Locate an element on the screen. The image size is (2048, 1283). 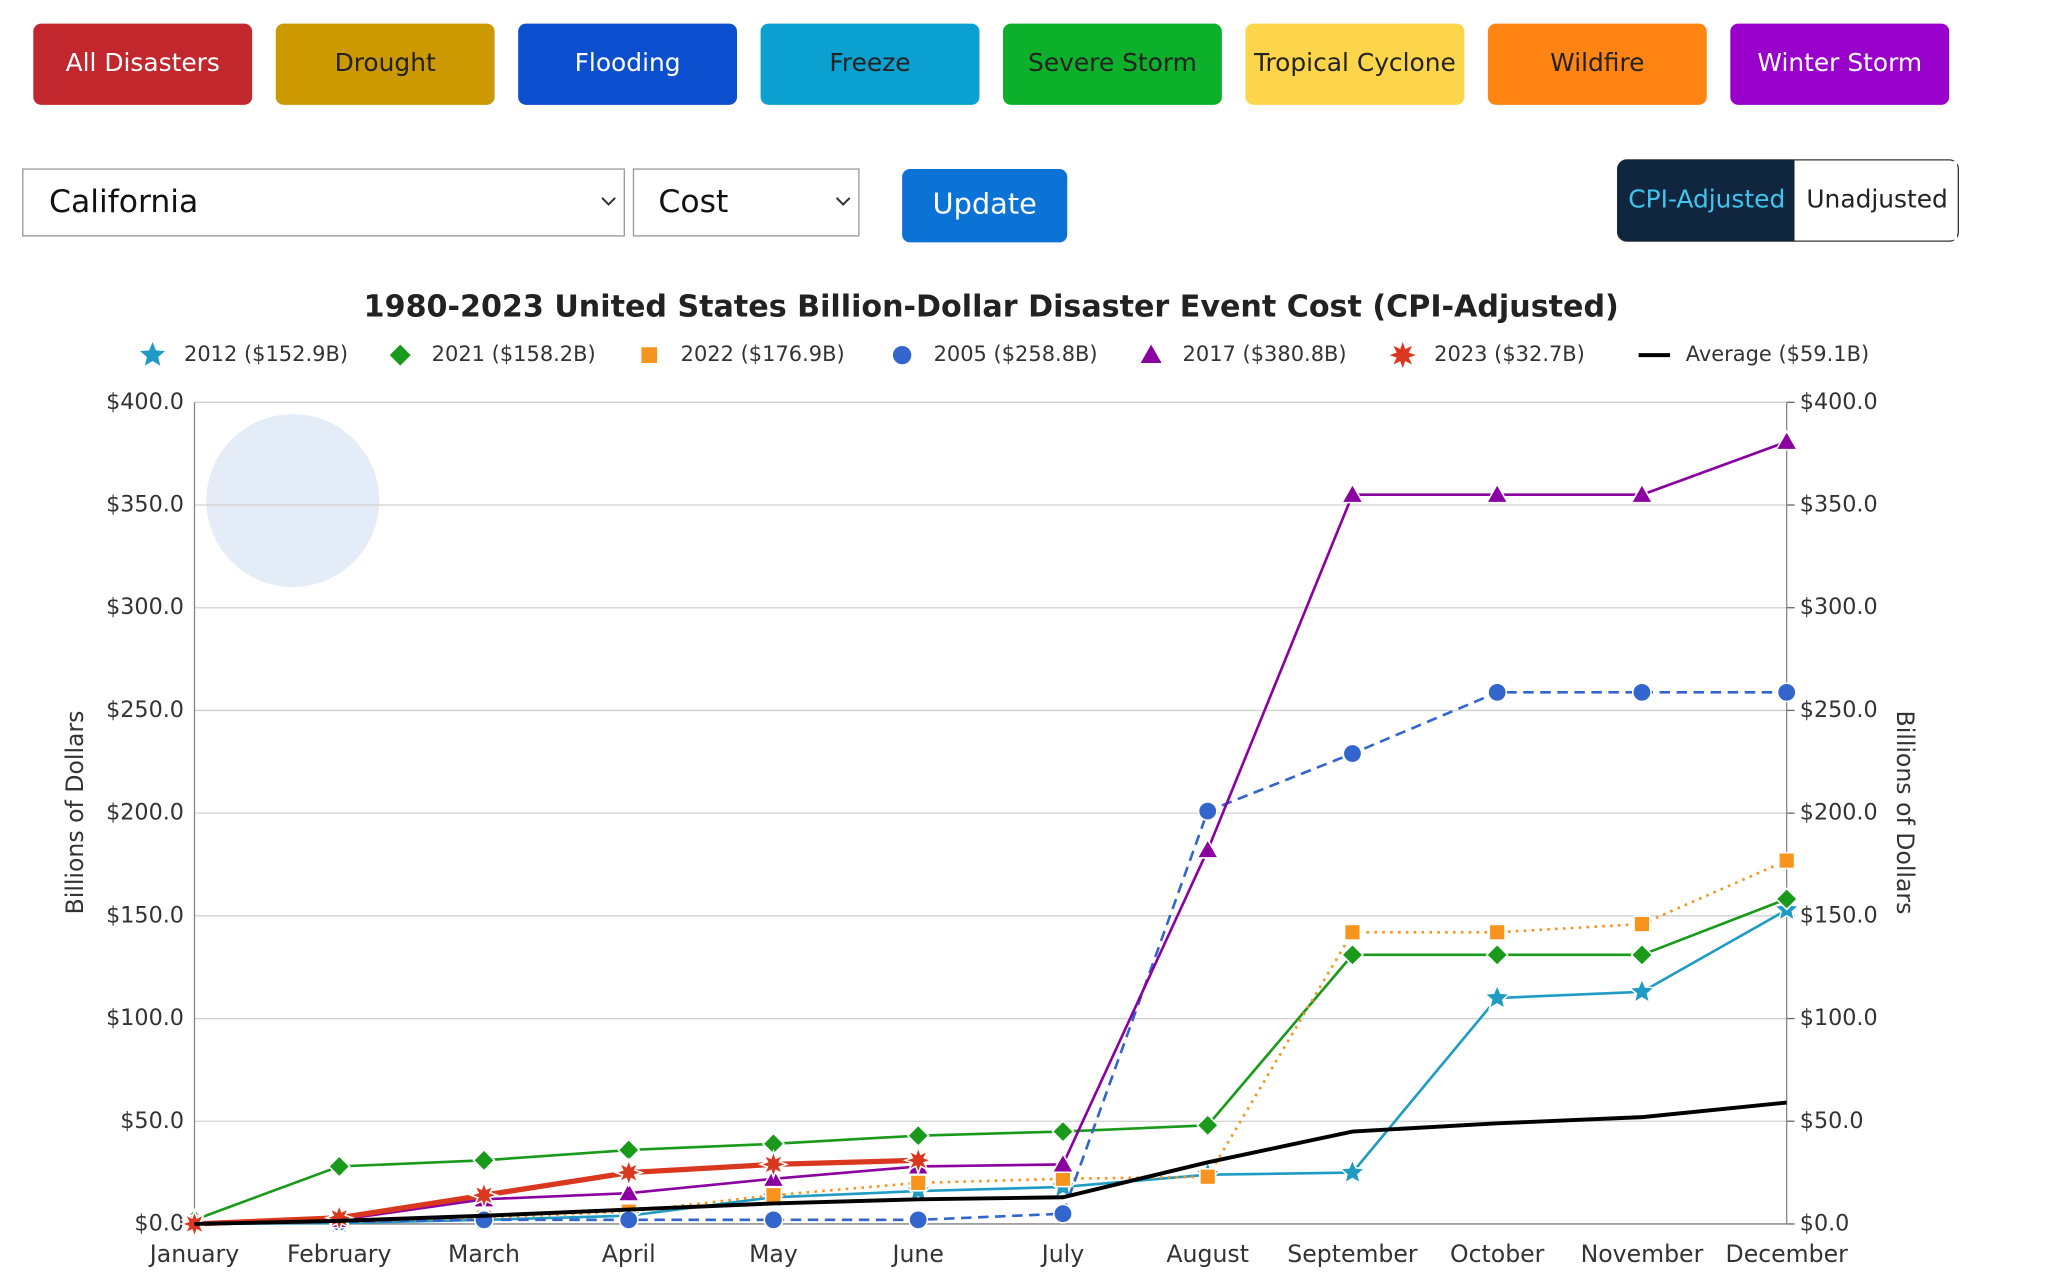
update-button-text: Update is located at coordinates (985, 204).